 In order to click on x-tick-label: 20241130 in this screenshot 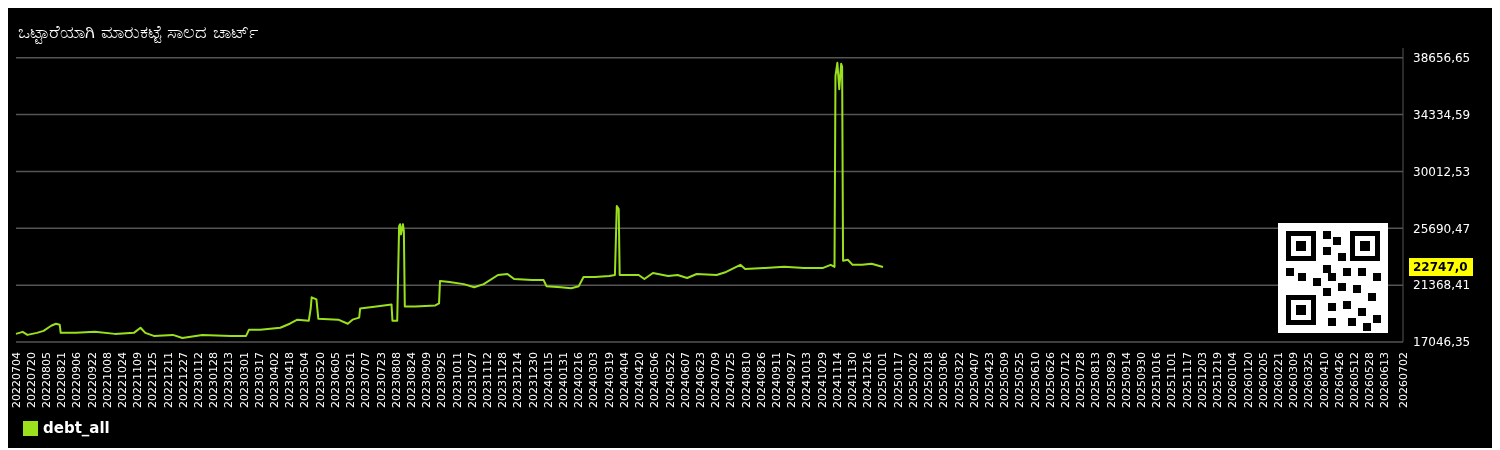, I will do `click(853, 380)`.